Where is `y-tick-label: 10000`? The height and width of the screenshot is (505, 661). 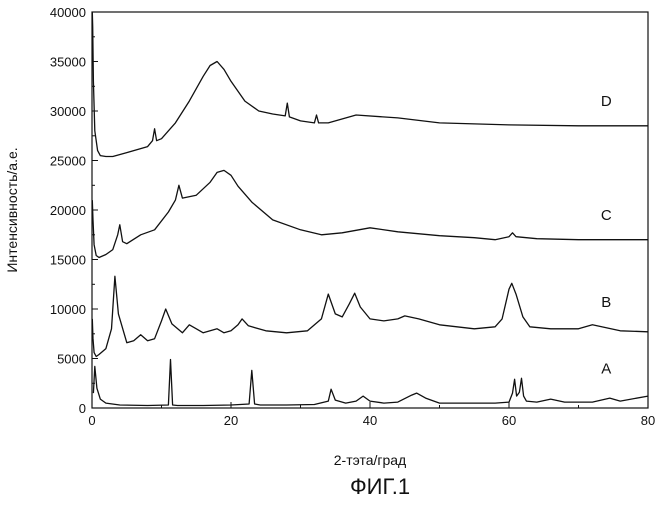
y-tick-label: 10000 is located at coordinates (68, 309).